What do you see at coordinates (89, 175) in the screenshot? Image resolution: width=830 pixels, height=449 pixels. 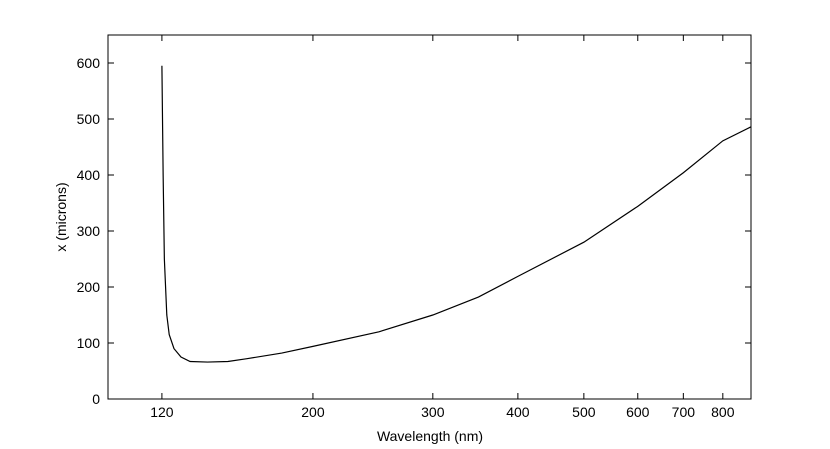 I see `y-tick-label: 400` at bounding box center [89, 175].